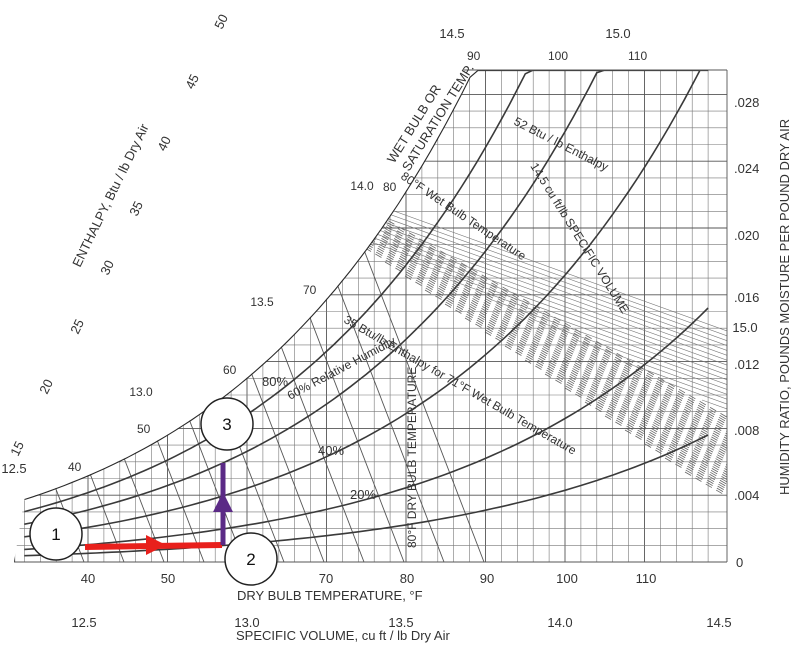  I want to click on y-tick: 0, so click(739, 562).